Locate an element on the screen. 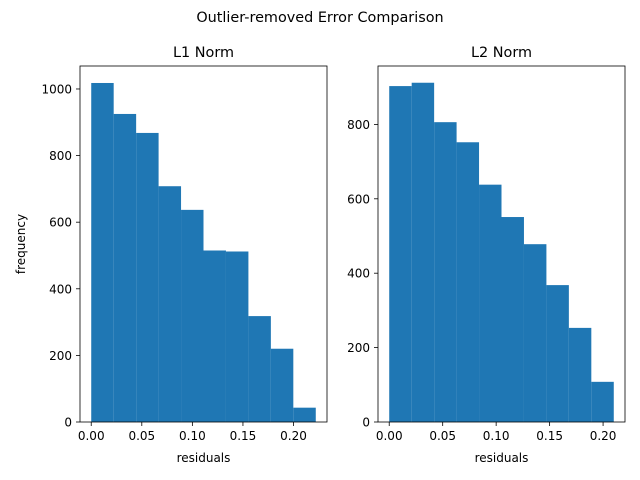 This screenshot has height=480, width=640. axes-title: L1 Norm is located at coordinates (203, 53).